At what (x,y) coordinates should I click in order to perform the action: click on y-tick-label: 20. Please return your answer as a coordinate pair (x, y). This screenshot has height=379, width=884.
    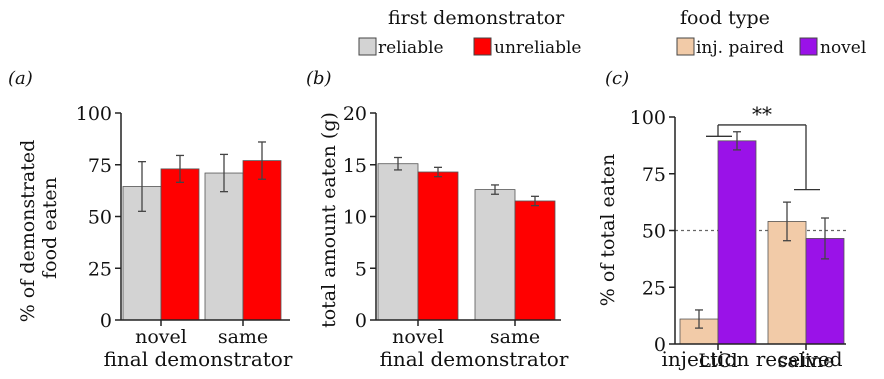
    Looking at the image, I should click on (355, 114).